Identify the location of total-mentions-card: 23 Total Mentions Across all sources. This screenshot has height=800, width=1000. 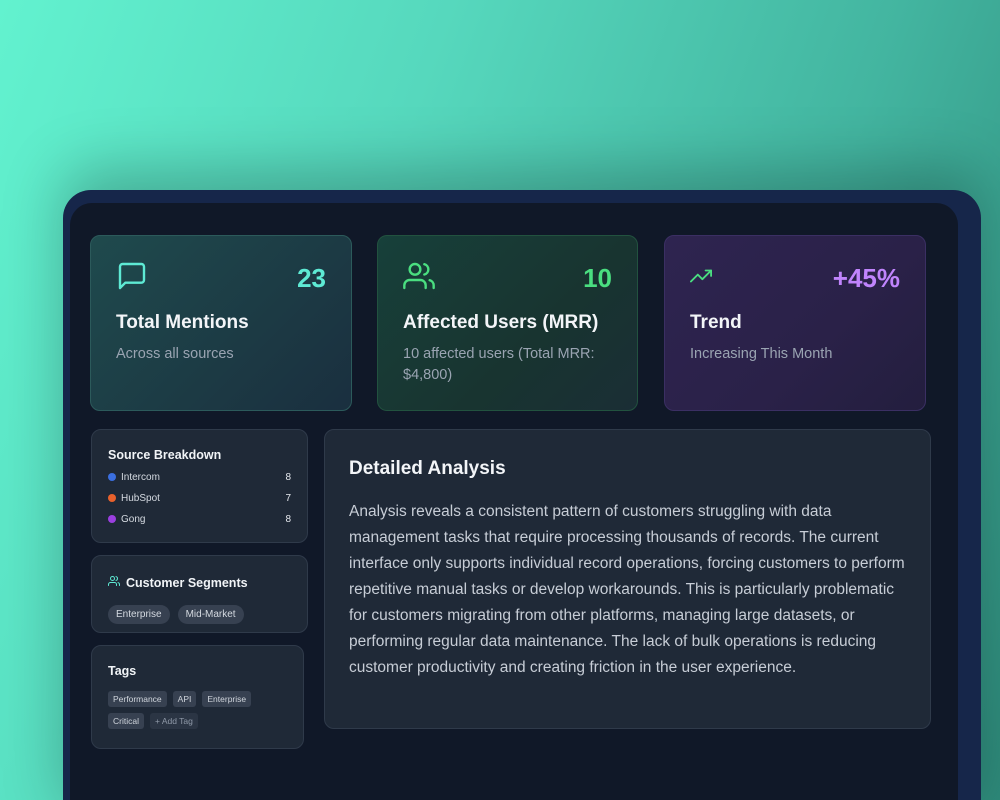
(221, 323).